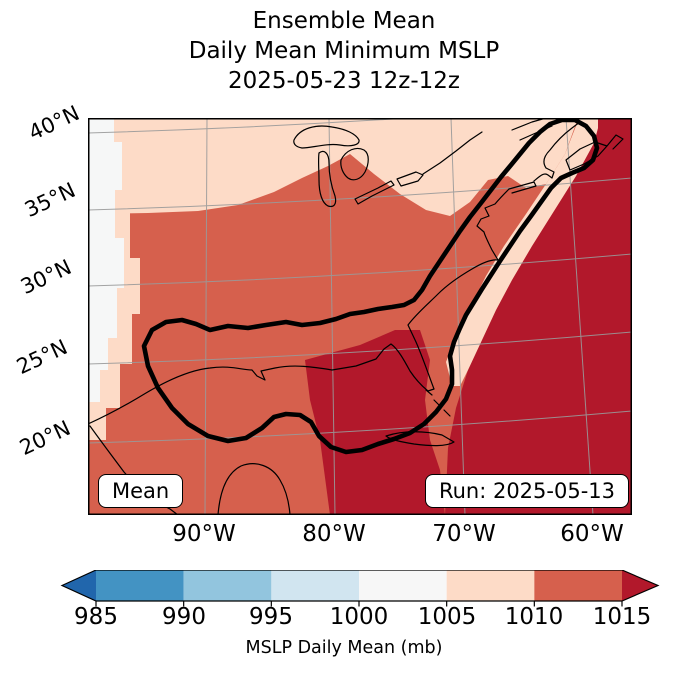 This screenshot has height=674, width=688. Describe the element at coordinates (271, 617) in the screenshot. I see `colorbar-tick-label-995: 995` at that location.